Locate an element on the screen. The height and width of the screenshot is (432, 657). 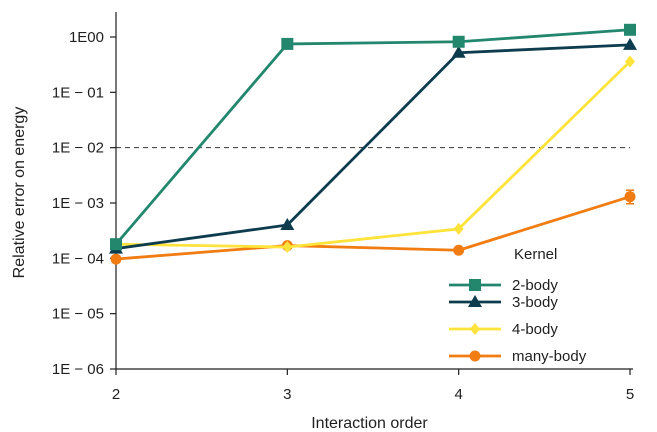
legend-label: 4-body is located at coordinates (535, 329).